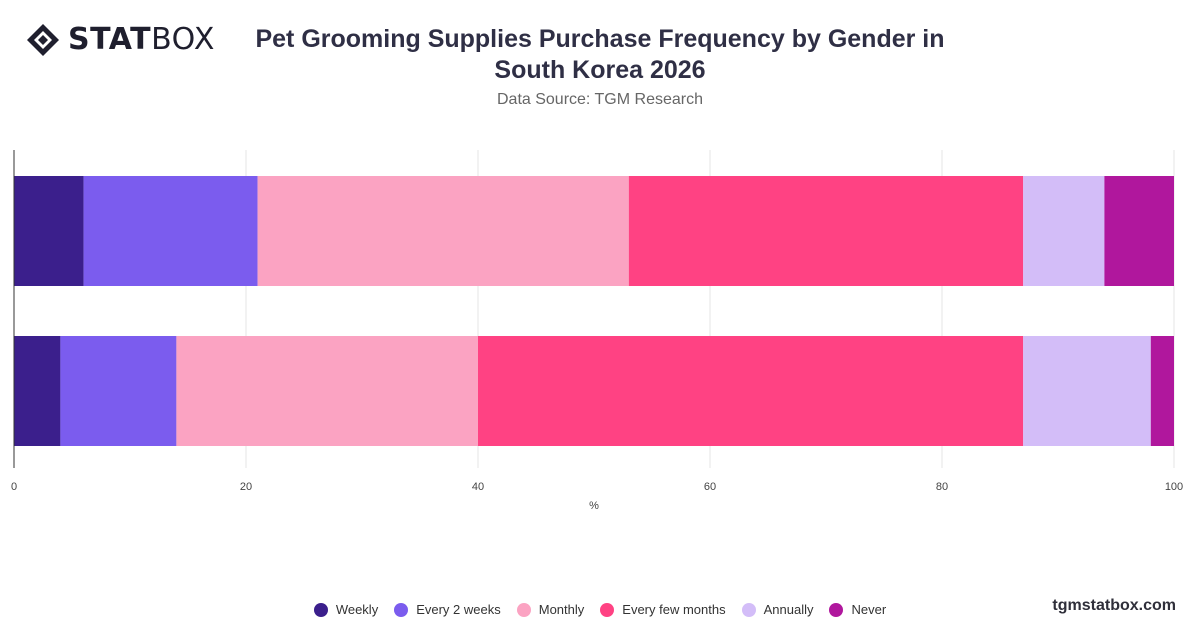  What do you see at coordinates (869, 609) in the screenshot?
I see `legend-label: Never` at bounding box center [869, 609].